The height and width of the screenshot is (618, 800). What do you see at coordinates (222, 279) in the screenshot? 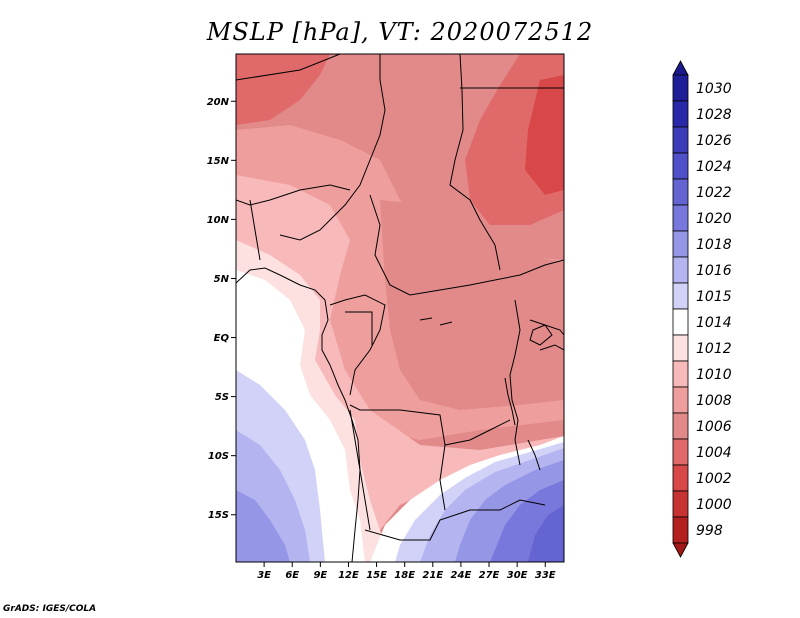
I see `lat-tick-label: 5N` at bounding box center [222, 279].